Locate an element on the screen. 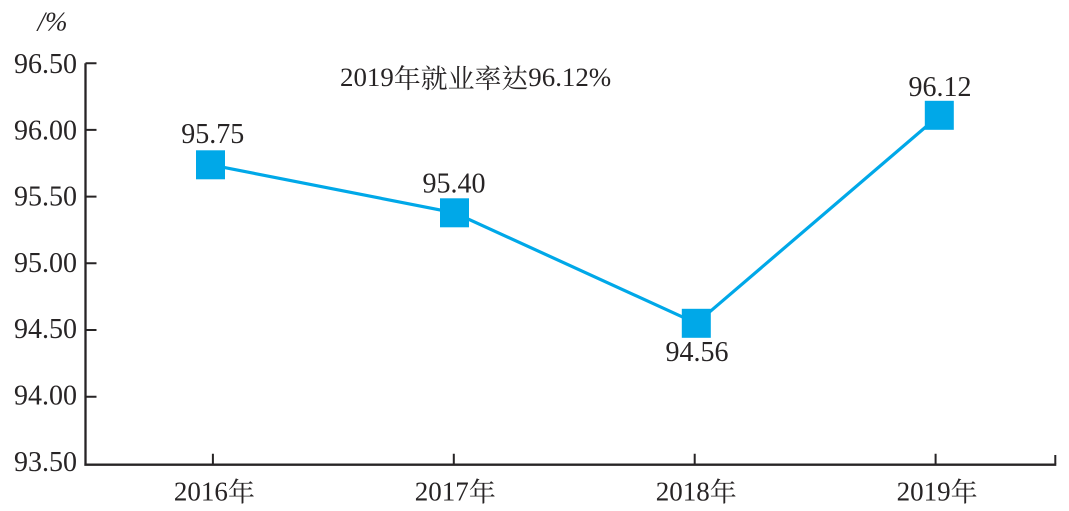  svg-text: 96.00 is located at coordinates (45, 130).